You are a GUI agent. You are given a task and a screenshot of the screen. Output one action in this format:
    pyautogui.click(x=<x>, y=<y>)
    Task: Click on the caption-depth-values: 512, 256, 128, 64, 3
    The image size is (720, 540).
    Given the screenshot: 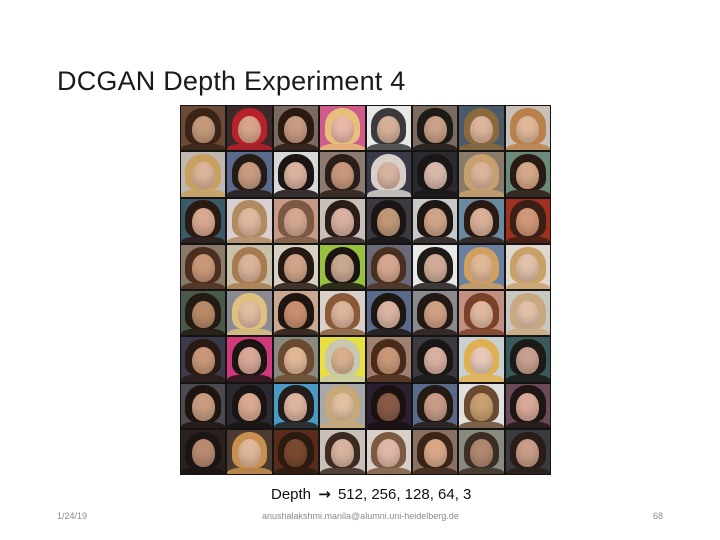 What is the action you would take?
    pyautogui.click(x=404, y=494)
    